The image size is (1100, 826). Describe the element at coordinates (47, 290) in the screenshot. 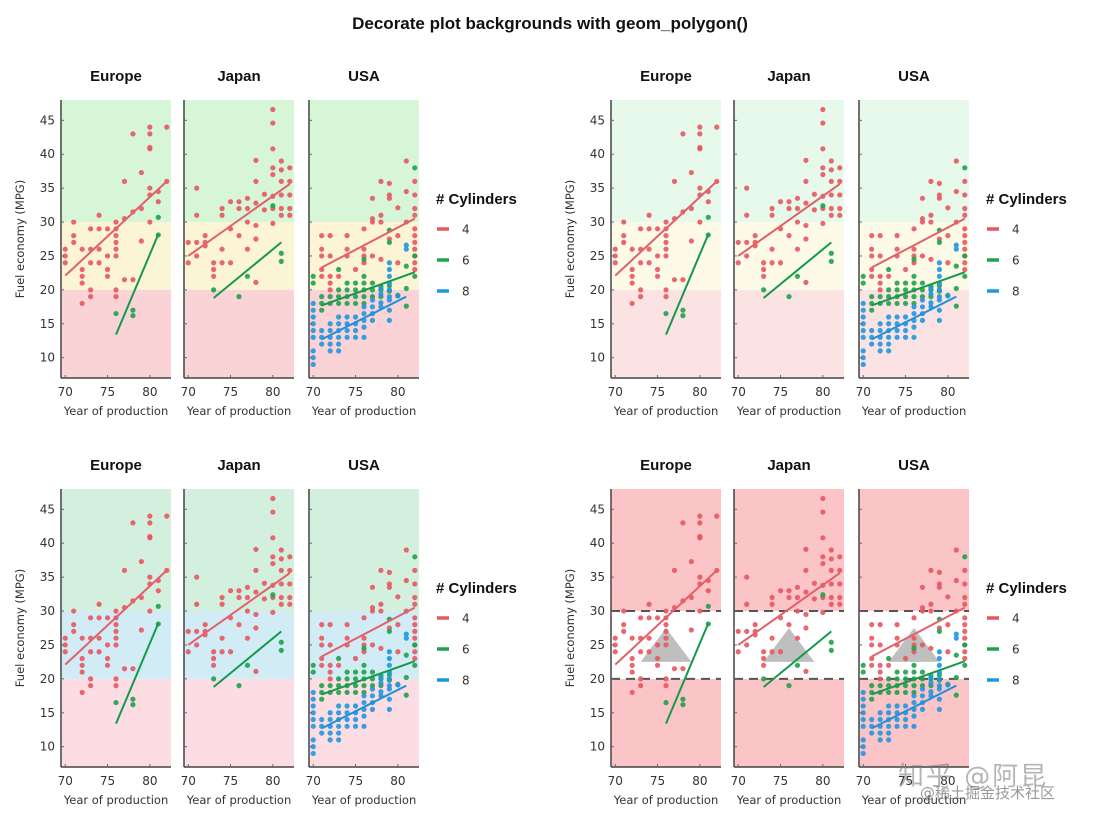

I see `y-tick-label: 20` at that location.